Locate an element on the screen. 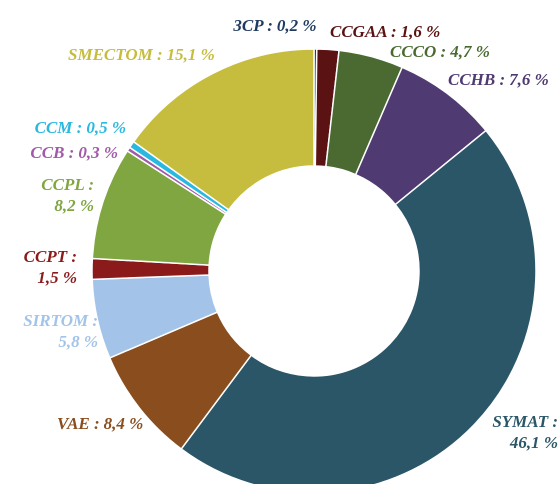 This screenshot has width=560, height=484. label-value: 0,2 % is located at coordinates (297, 25).